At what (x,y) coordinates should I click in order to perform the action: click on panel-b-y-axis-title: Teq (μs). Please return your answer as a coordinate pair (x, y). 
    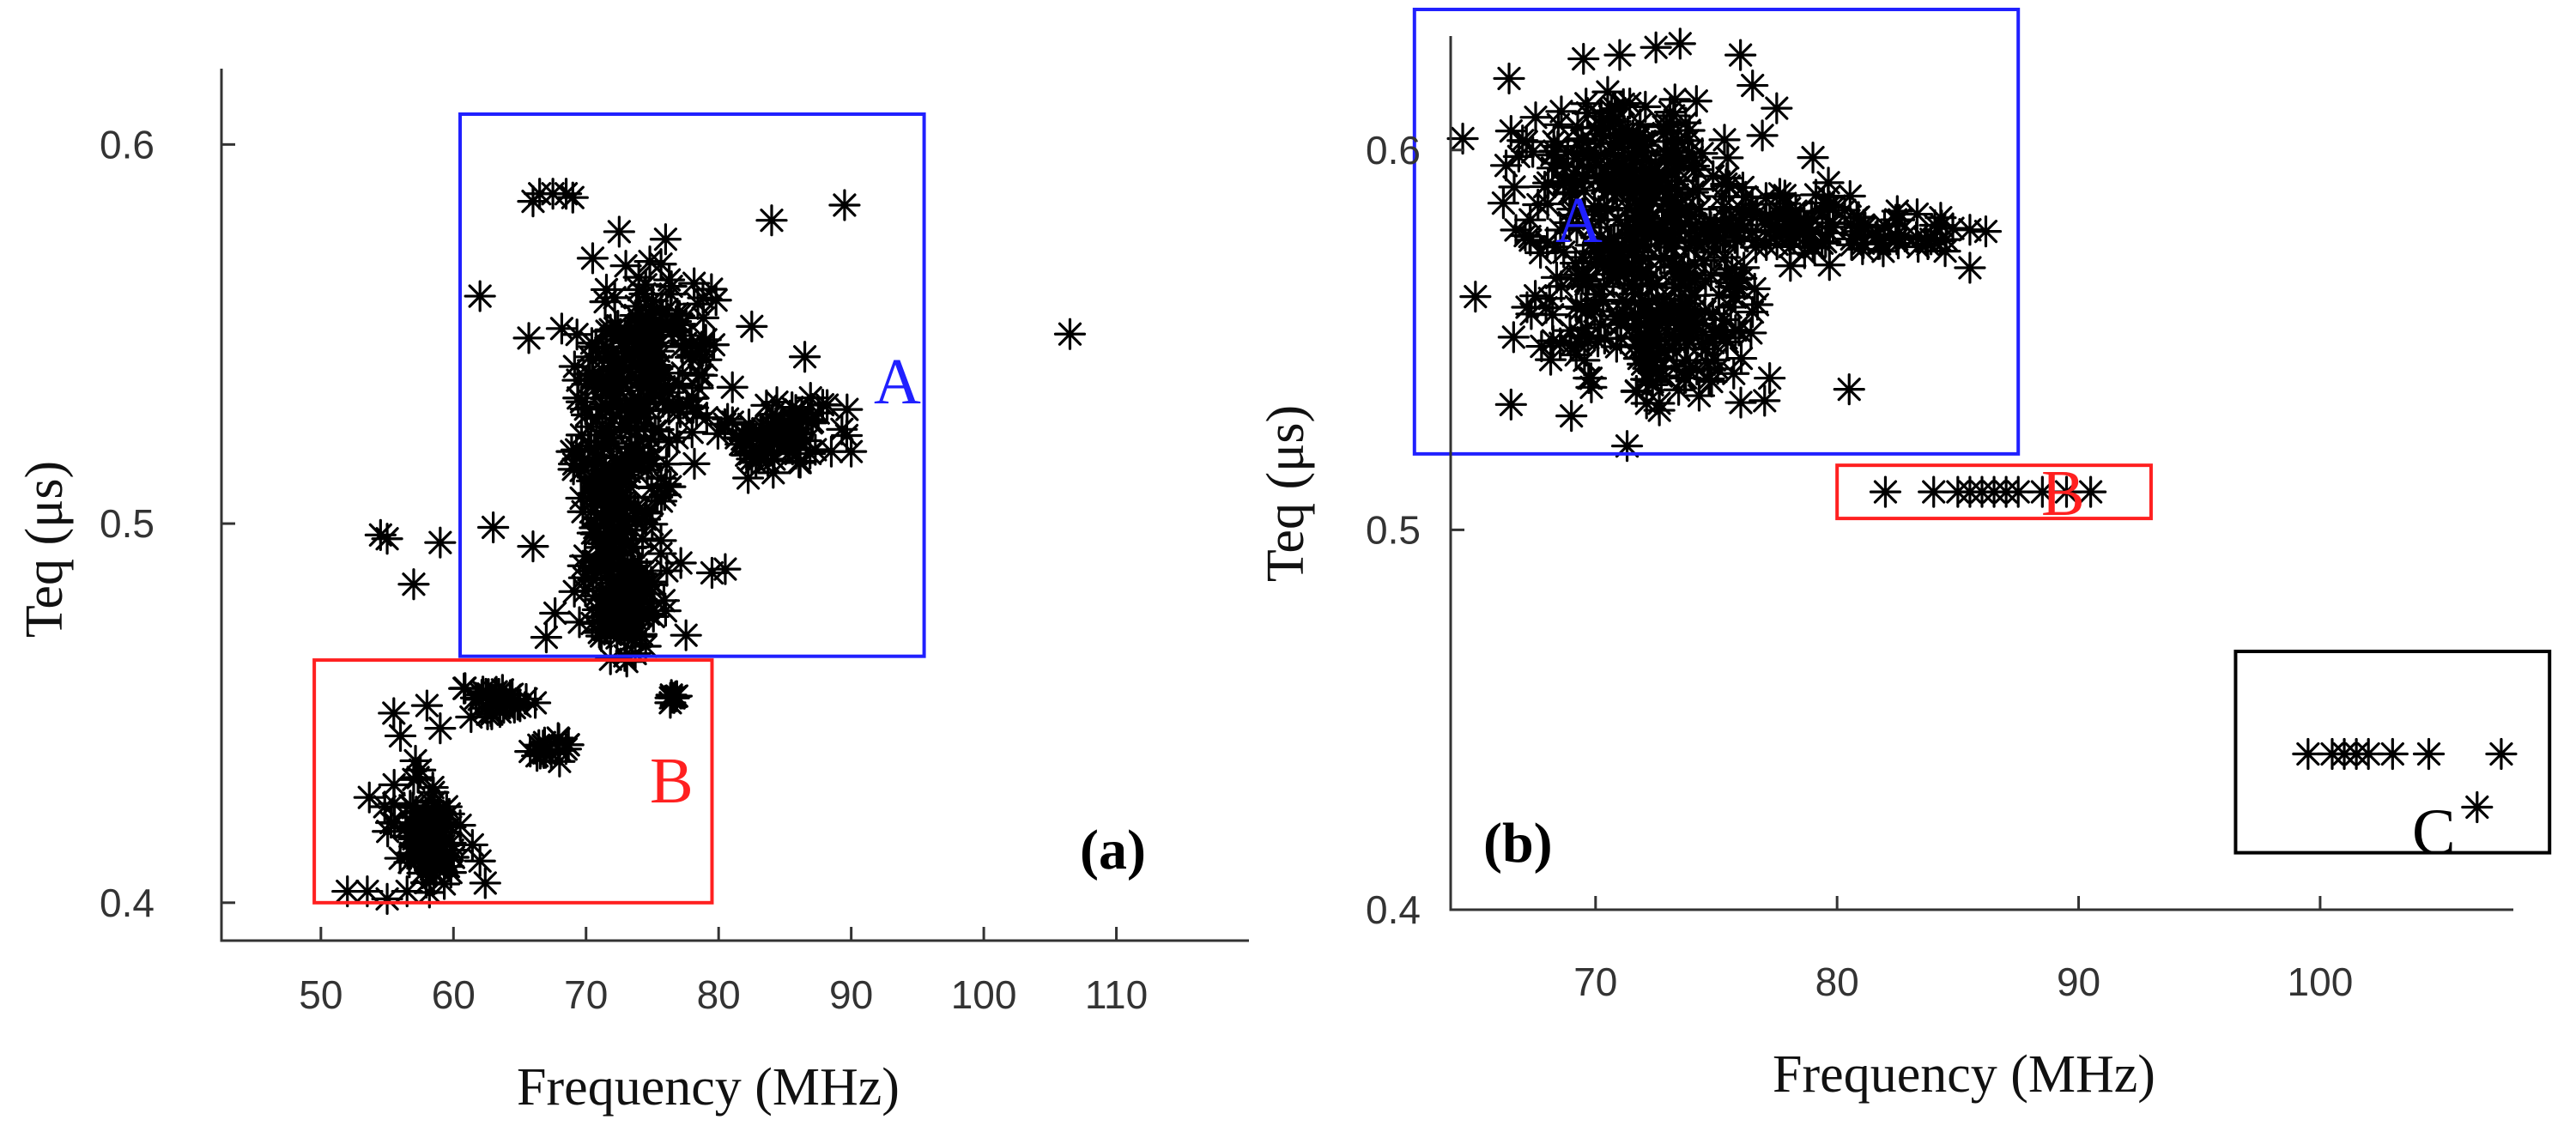
    Looking at the image, I should click on (1286, 493).